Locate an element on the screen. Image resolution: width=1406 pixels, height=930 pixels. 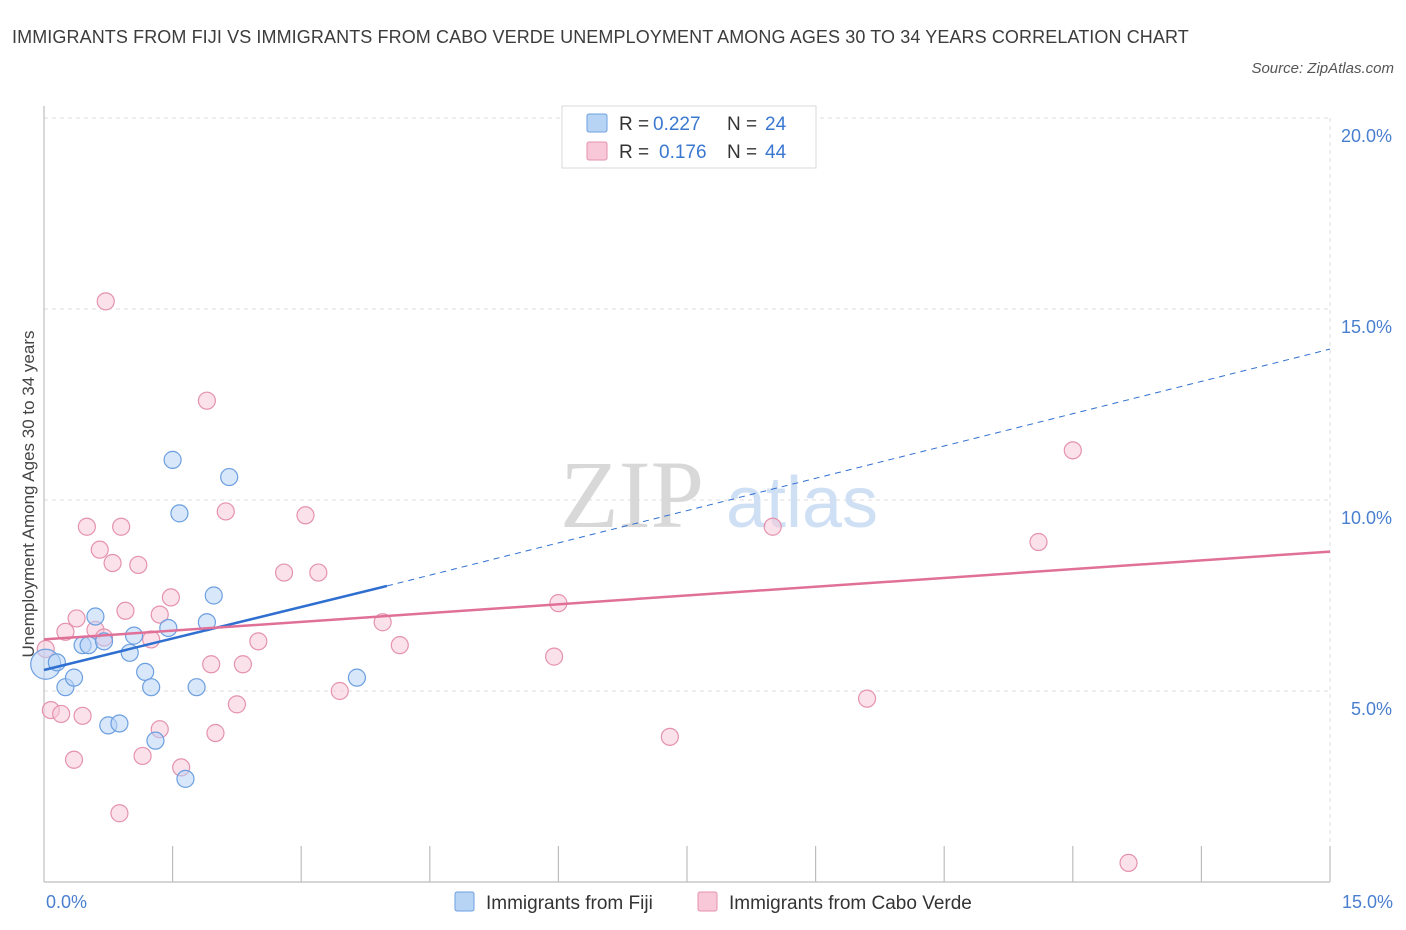
legend-swatch-cabo is located at coordinates (597, 151).